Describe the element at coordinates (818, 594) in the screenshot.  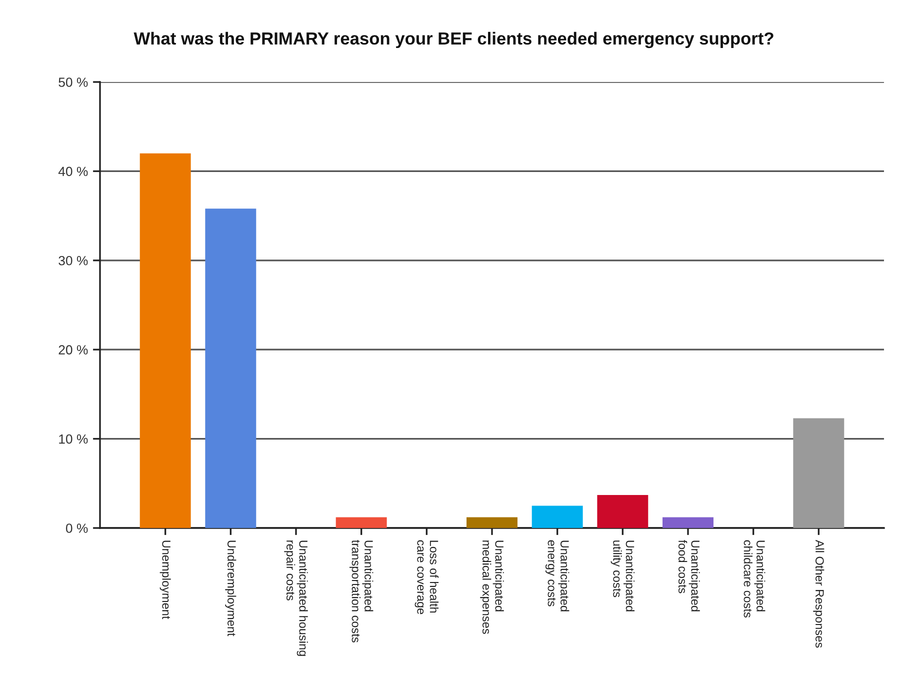
I see `x-tick-label: All Other Responses` at that location.